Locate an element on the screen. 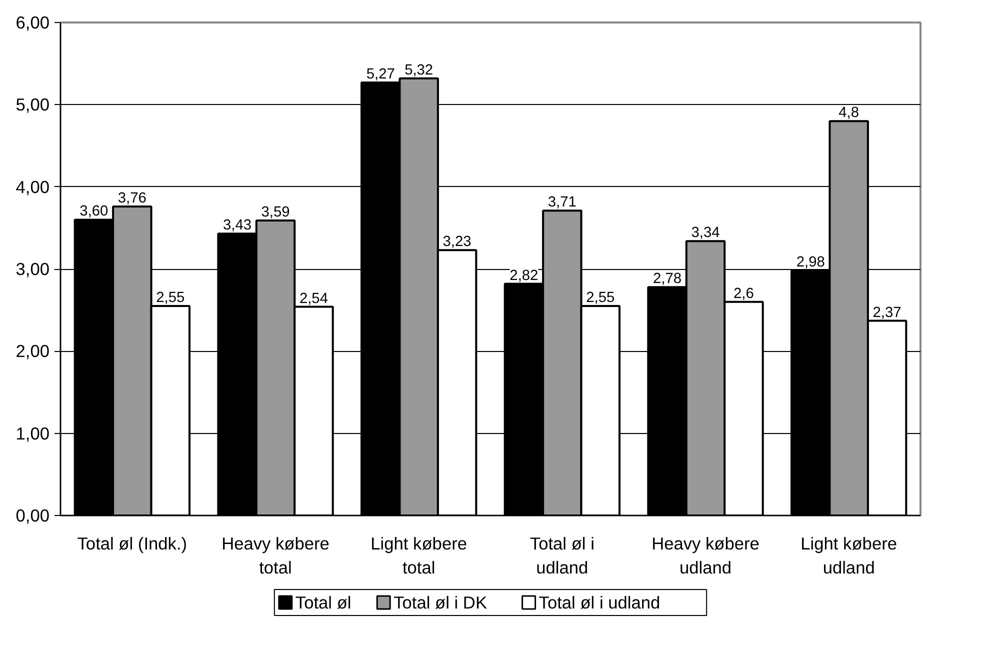 The image size is (986, 646). x-tick-label: Light købere total is located at coordinates (418, 556).